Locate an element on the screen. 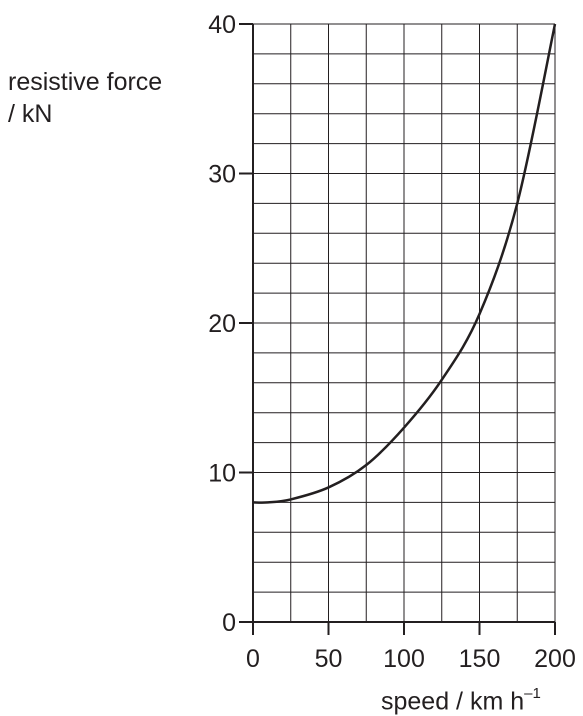  y-tick-label: 30 is located at coordinates (222, 175).